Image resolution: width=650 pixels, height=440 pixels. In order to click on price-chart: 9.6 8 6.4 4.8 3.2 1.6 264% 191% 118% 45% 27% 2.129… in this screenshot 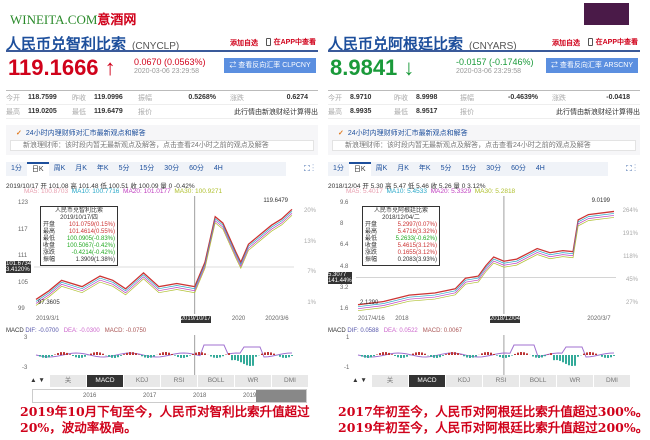, I will do `click(484, 260)`.